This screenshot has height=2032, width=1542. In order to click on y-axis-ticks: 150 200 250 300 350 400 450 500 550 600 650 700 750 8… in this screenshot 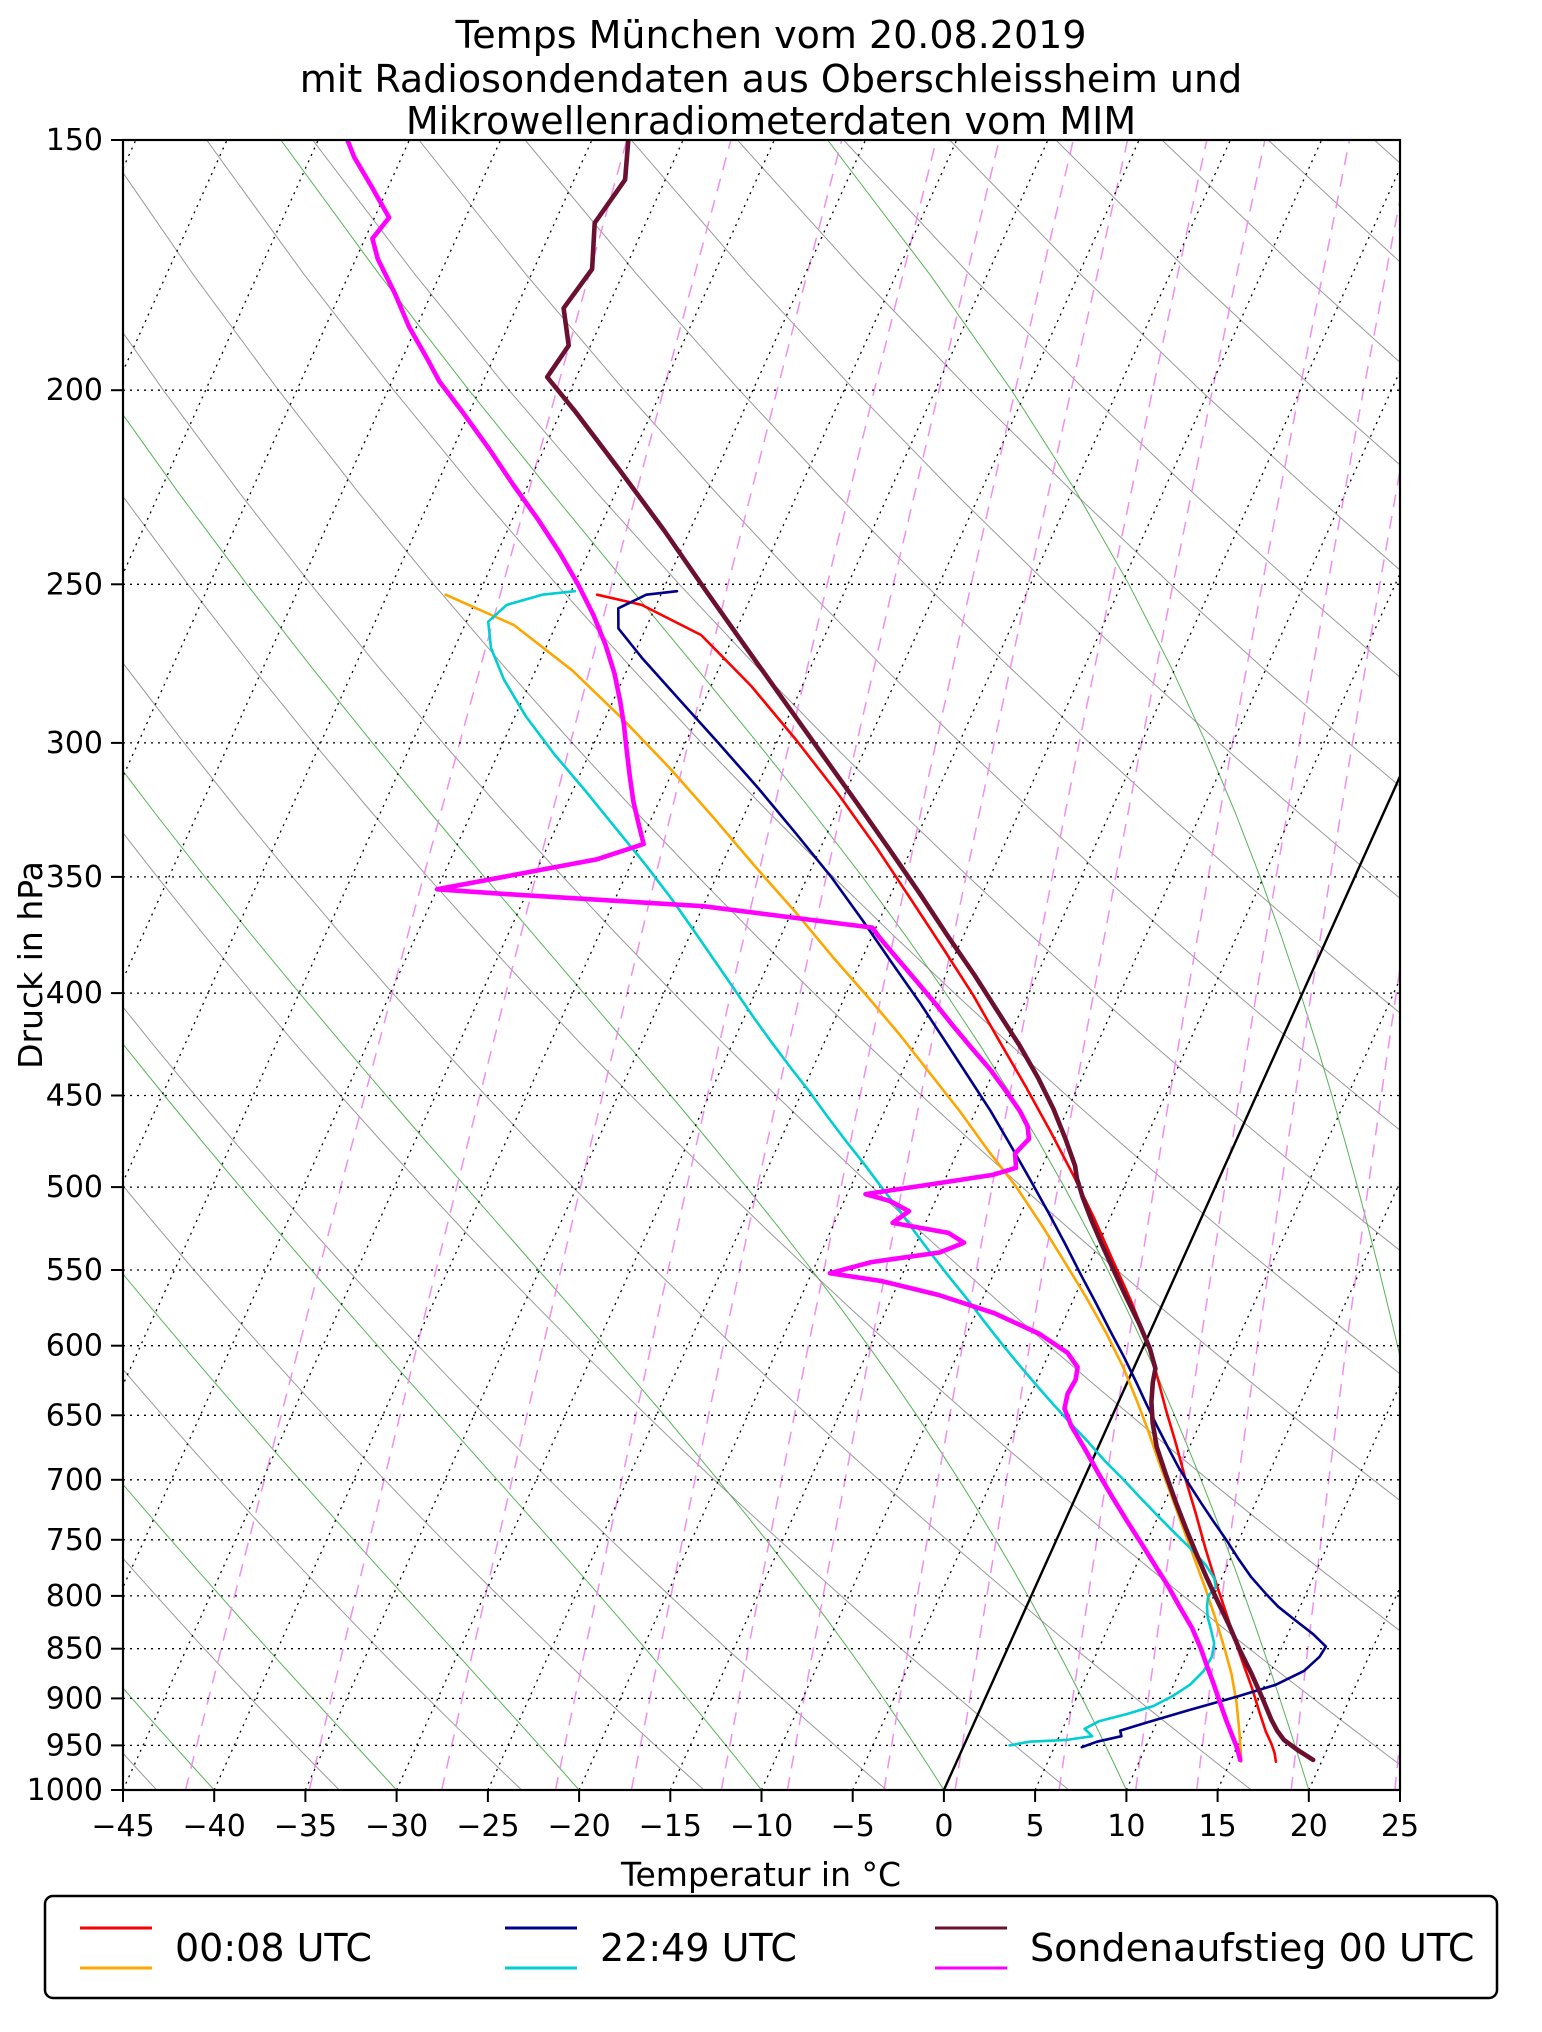, I will do `click(75, 965)`.